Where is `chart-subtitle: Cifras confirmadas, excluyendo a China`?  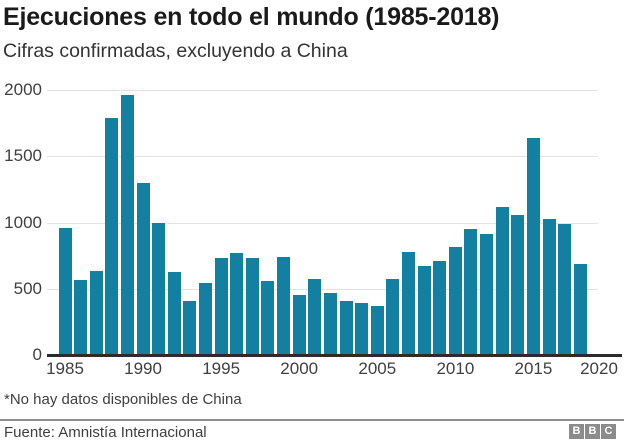 chart-subtitle: Cifras confirmadas, excluyendo a China is located at coordinates (175, 51).